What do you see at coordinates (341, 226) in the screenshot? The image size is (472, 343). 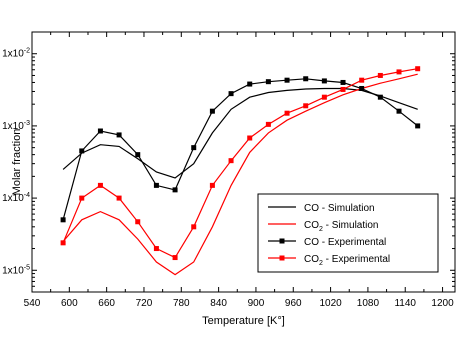 I see `legend-label: CO2 - Simulation` at bounding box center [341, 226].